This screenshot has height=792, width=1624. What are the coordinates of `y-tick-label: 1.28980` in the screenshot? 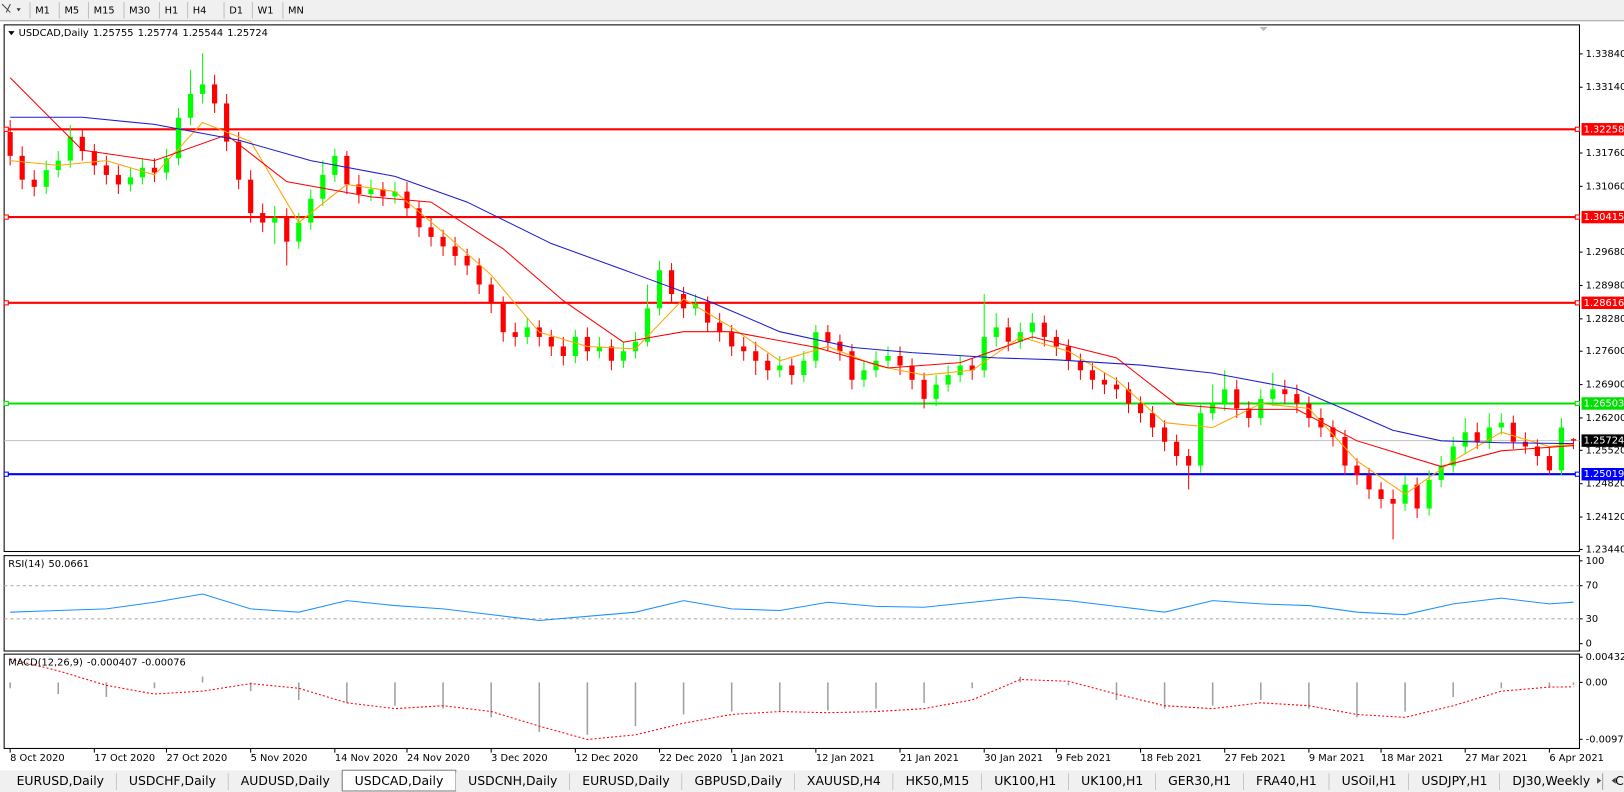 It's located at (1605, 285).